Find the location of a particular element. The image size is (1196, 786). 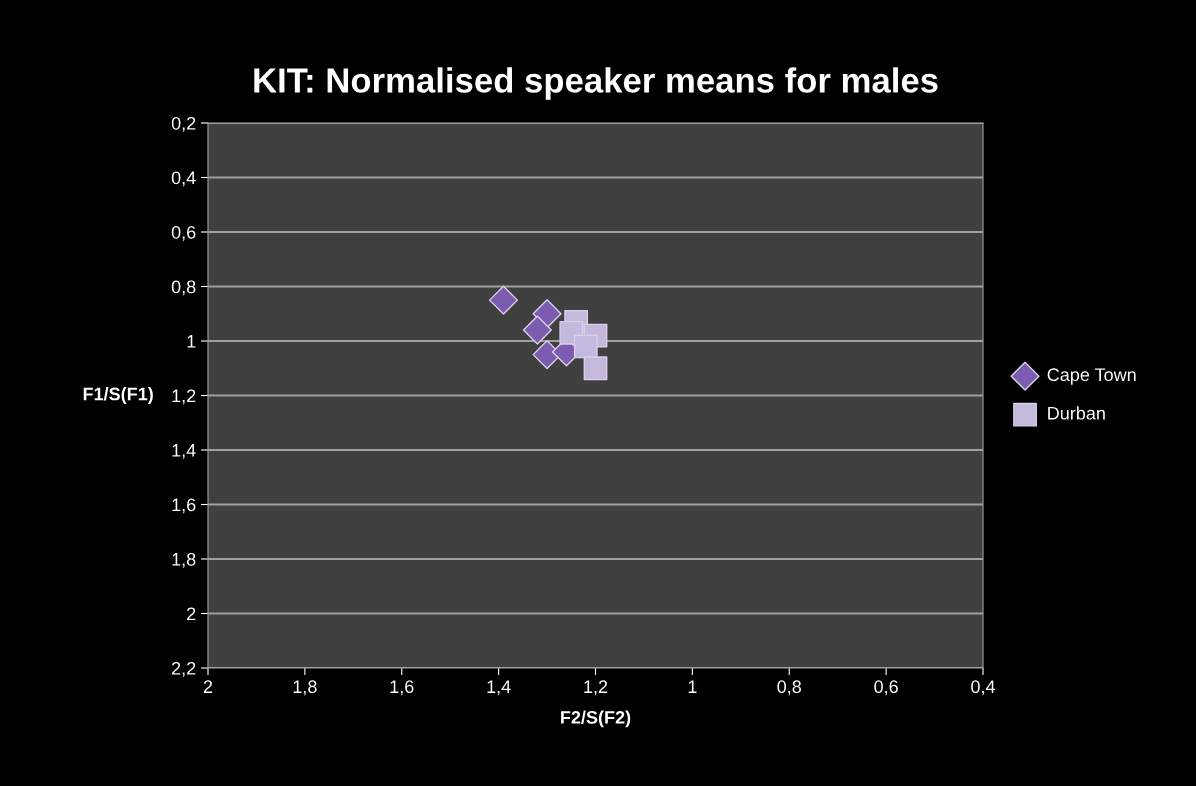

y-tick-label: 0,2 is located at coordinates (183, 124).